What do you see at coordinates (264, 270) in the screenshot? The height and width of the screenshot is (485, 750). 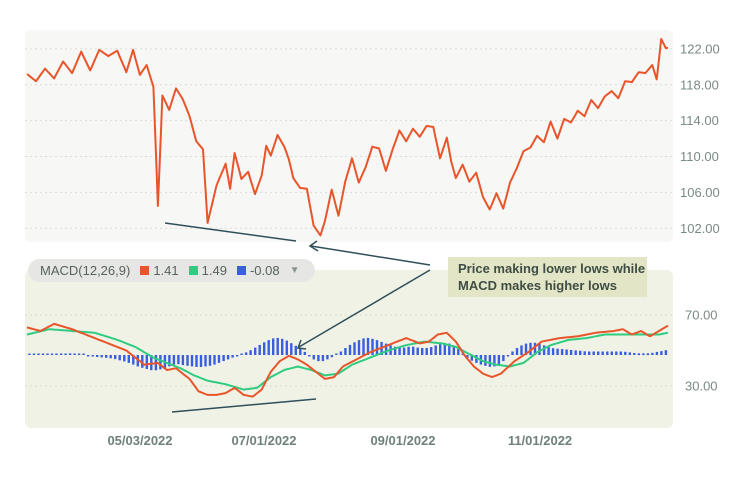 I see `histogram-value: -0.08` at bounding box center [264, 270].